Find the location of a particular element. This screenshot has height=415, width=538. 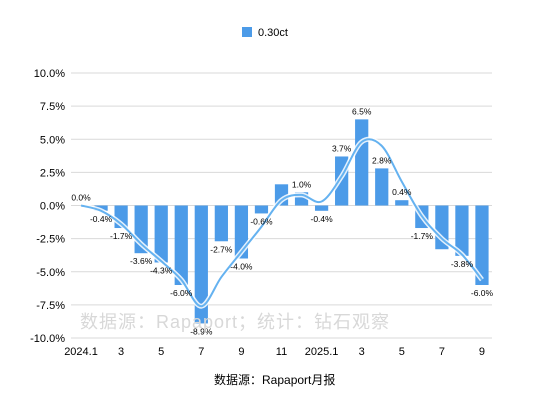

x-tick-label: 2025.1 is located at coordinates (322, 352).